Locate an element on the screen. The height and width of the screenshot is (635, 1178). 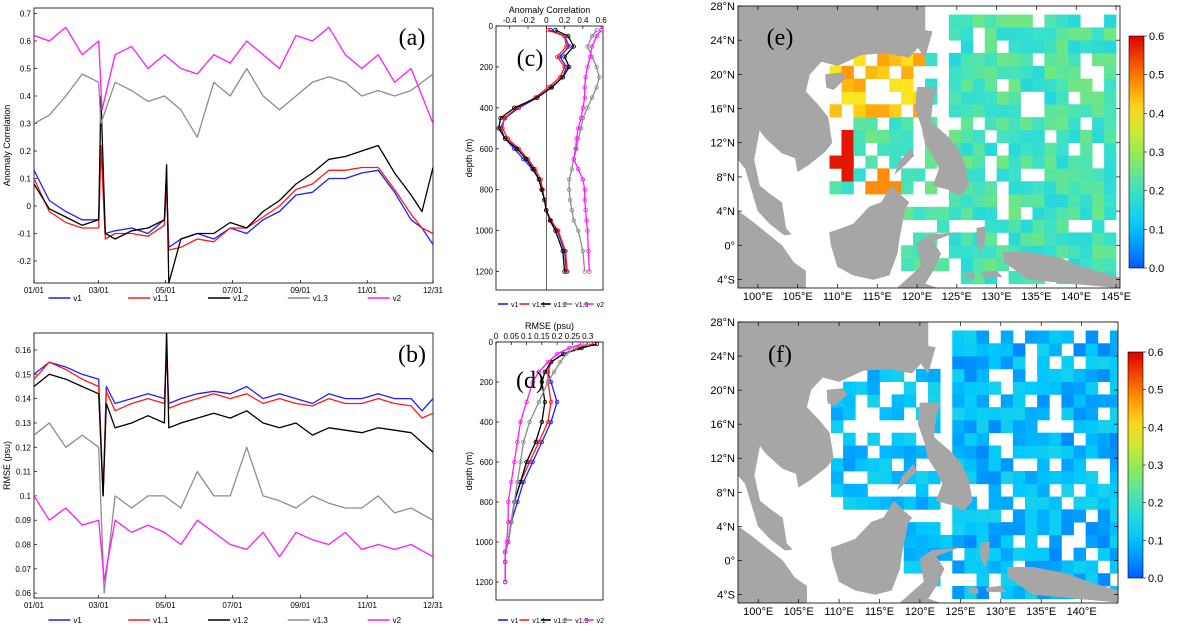
y-axis-label: depth (m) is located at coordinates (469, 158).